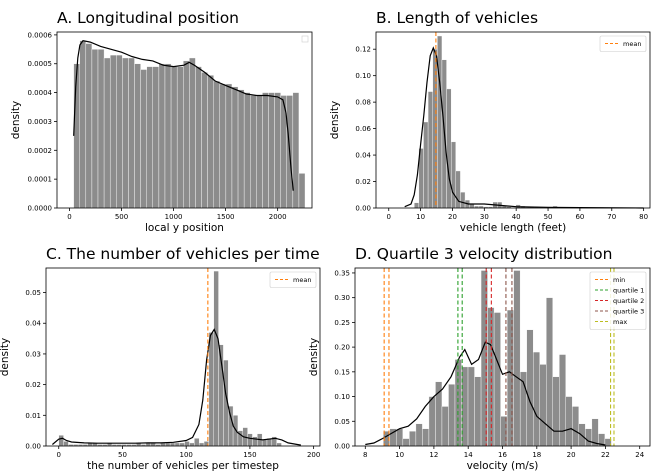  What do you see at coordinates (249, 455) in the screenshot?
I see `x-tick-label: 150` at bounding box center [249, 455].